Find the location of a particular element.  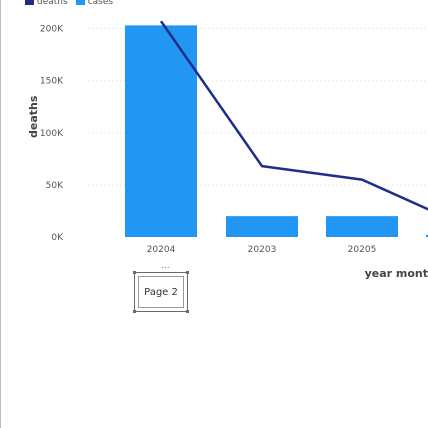

y-axis-ticks: 0K 50K 100K 150K 200K is located at coordinates (52, 134).